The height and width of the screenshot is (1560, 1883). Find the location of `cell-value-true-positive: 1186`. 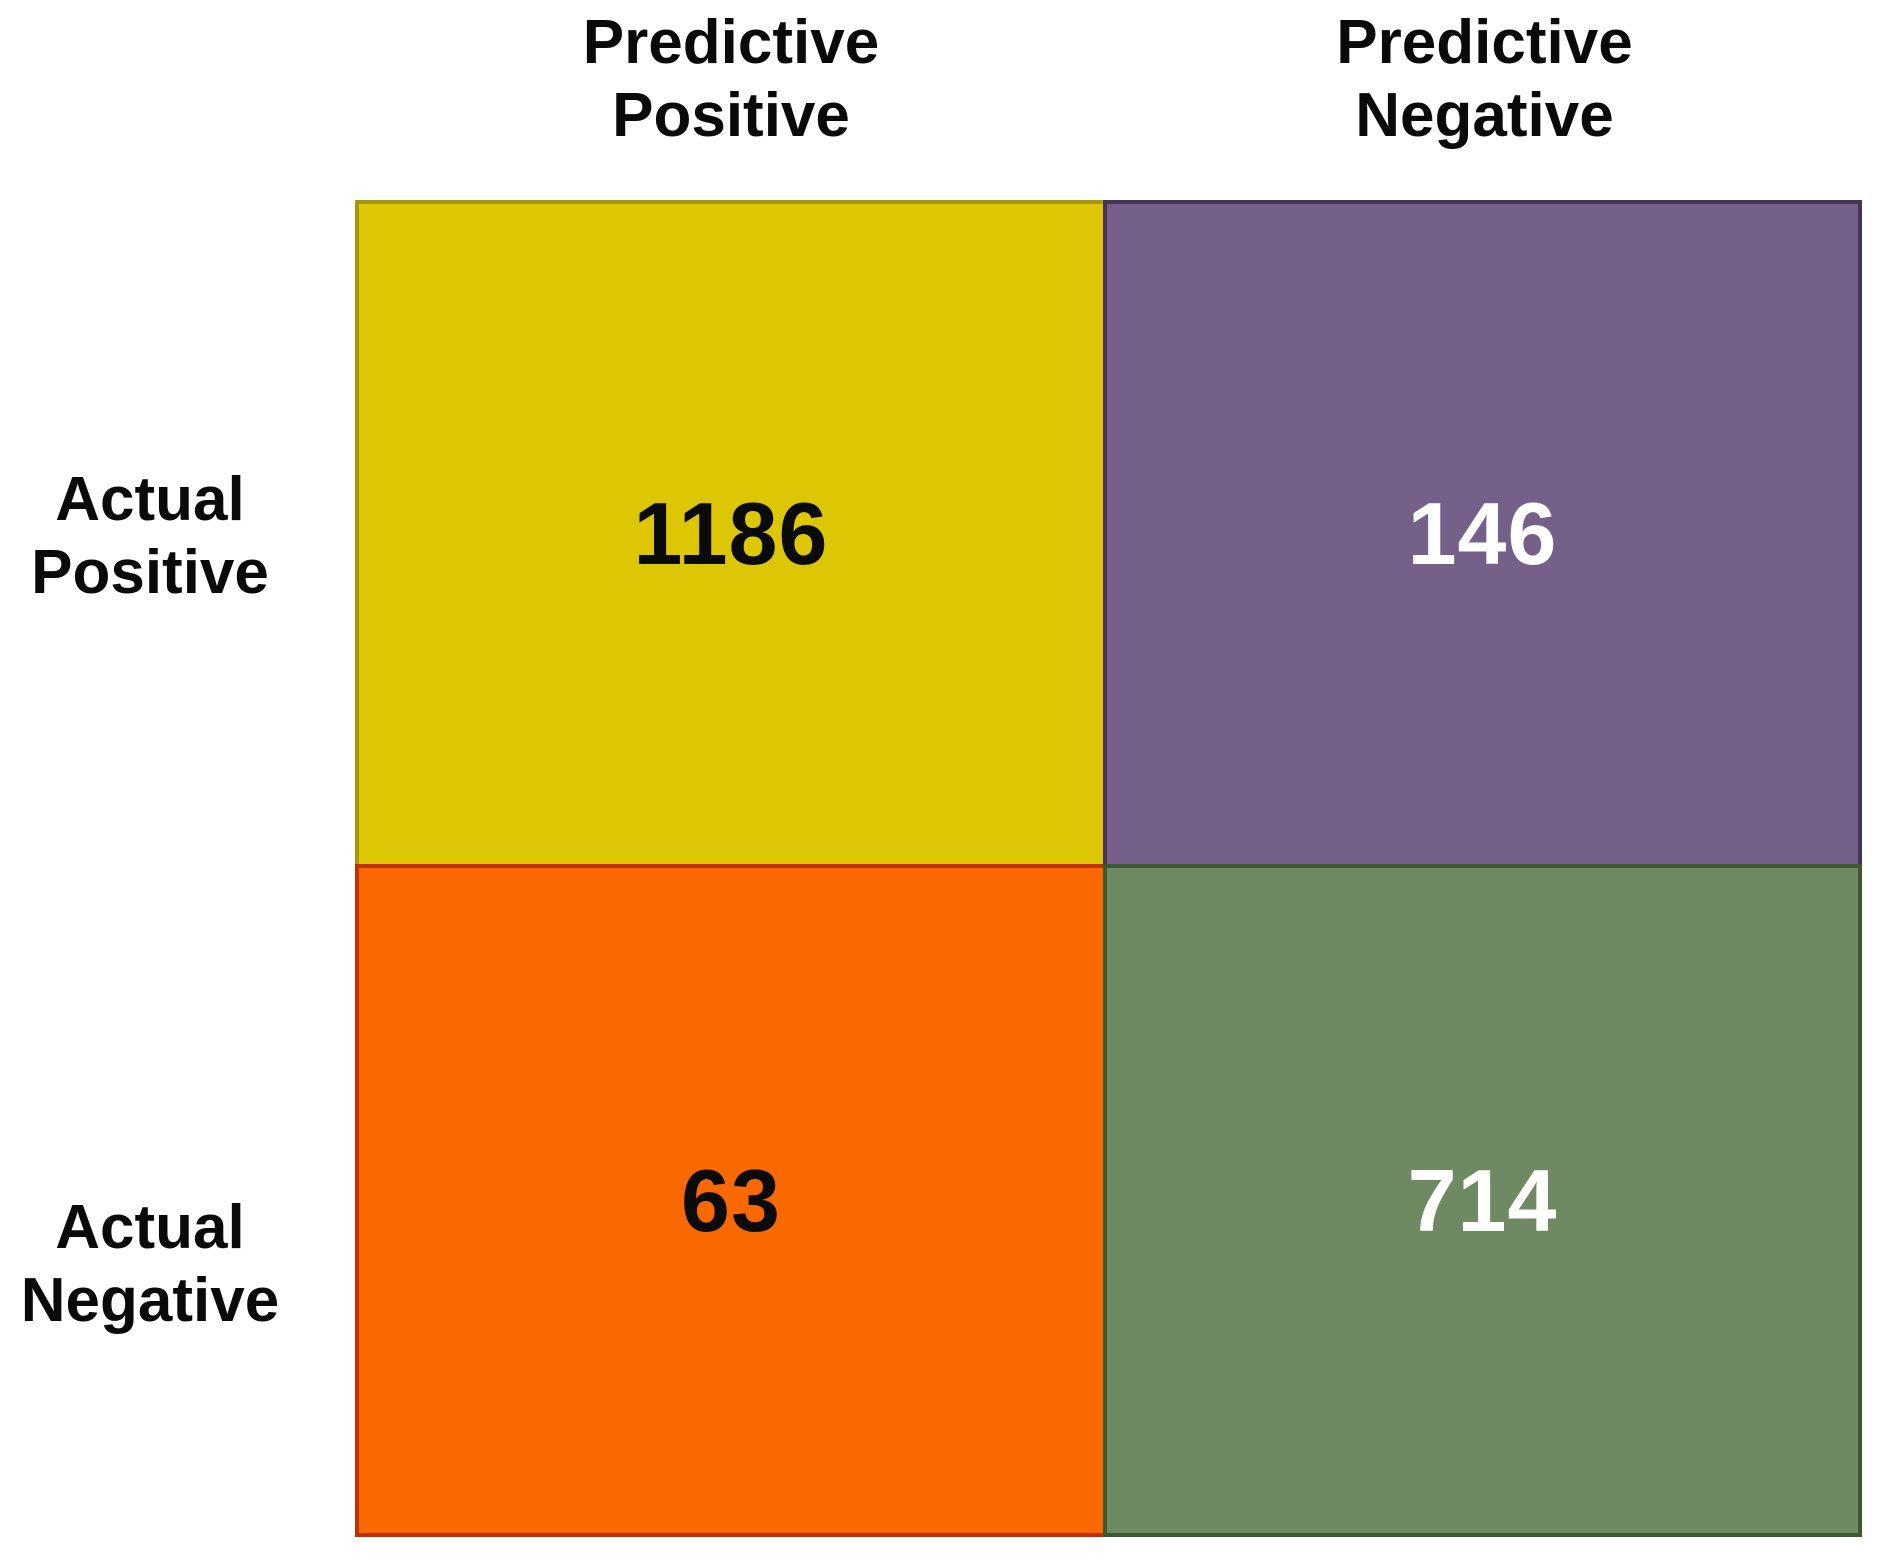

cell-value-true-positive: 1186 is located at coordinates (731, 533).